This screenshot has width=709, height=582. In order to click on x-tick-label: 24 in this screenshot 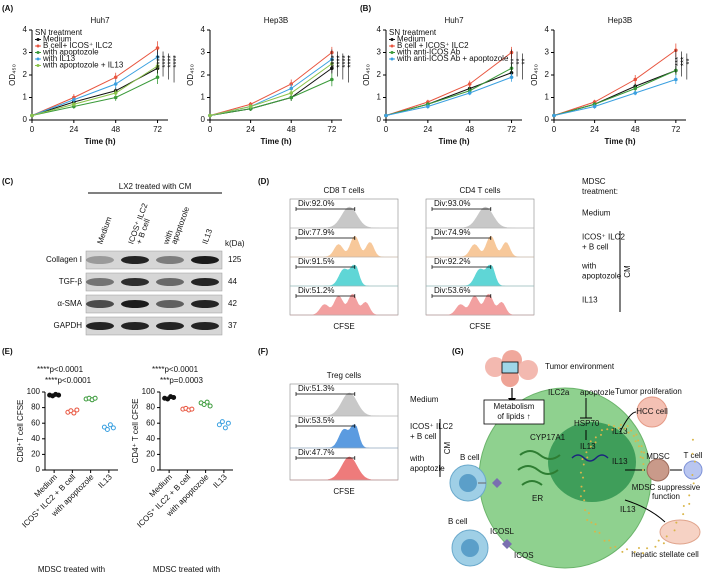, I will do `click(250, 129)`.